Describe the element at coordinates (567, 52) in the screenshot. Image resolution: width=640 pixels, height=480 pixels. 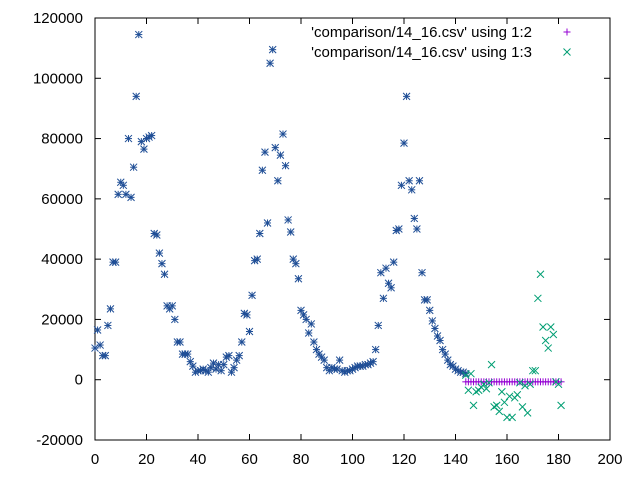
I see `legend-marker` at that location.